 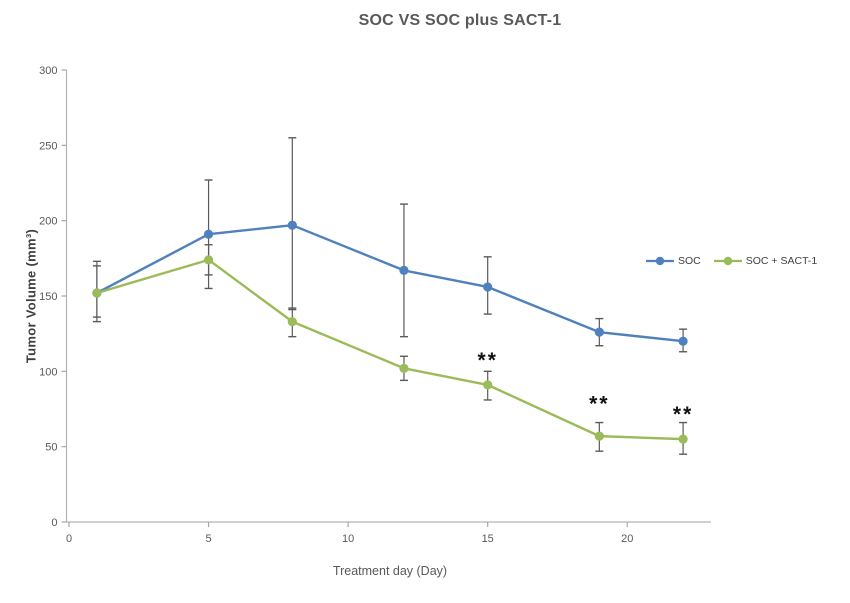 What do you see at coordinates (689, 261) in the screenshot?
I see `legend-item-label: SOC` at bounding box center [689, 261].